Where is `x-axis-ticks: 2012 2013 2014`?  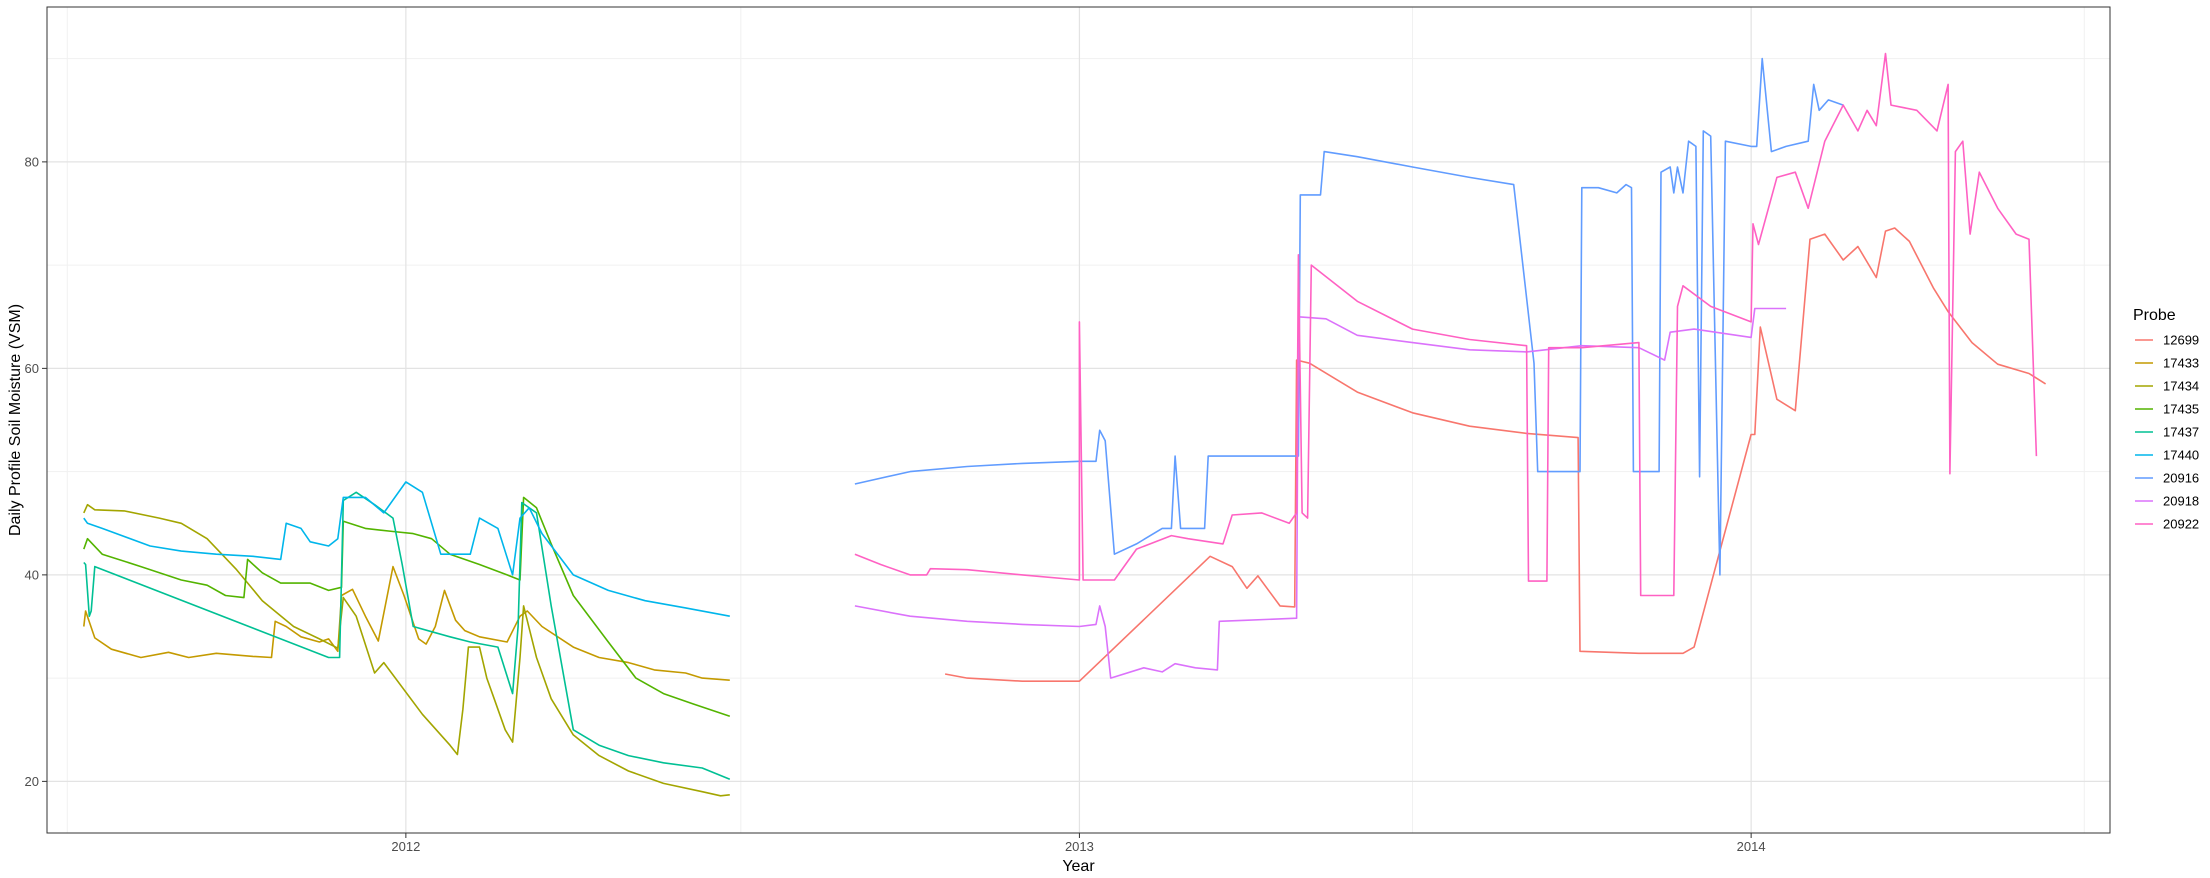
x-axis-ticks: 2012 2013 2014 is located at coordinates (1078, 843).